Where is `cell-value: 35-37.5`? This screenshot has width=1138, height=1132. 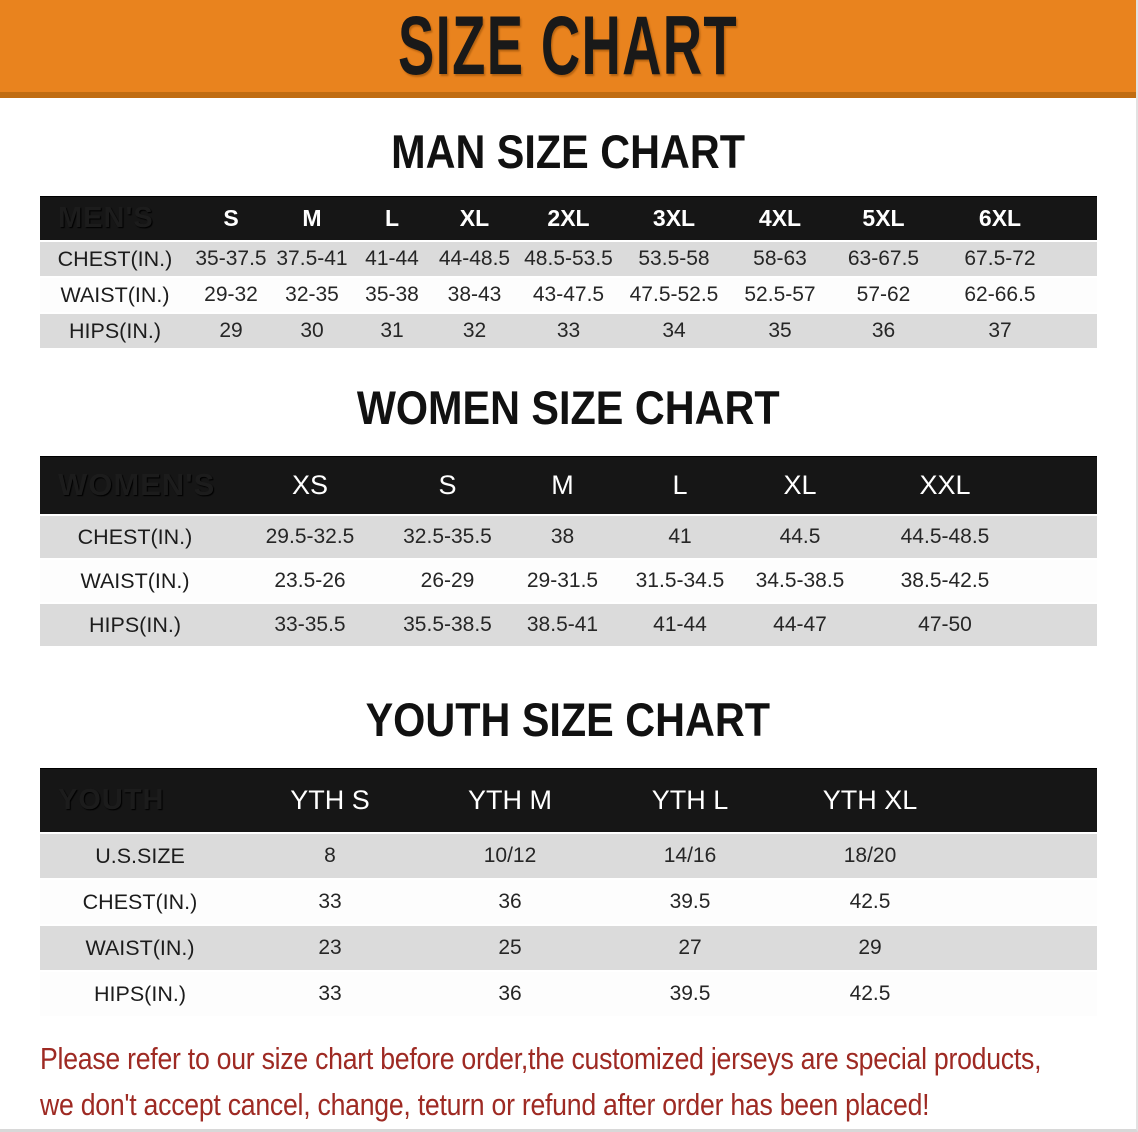 cell-value: 35-37.5 is located at coordinates (231, 258).